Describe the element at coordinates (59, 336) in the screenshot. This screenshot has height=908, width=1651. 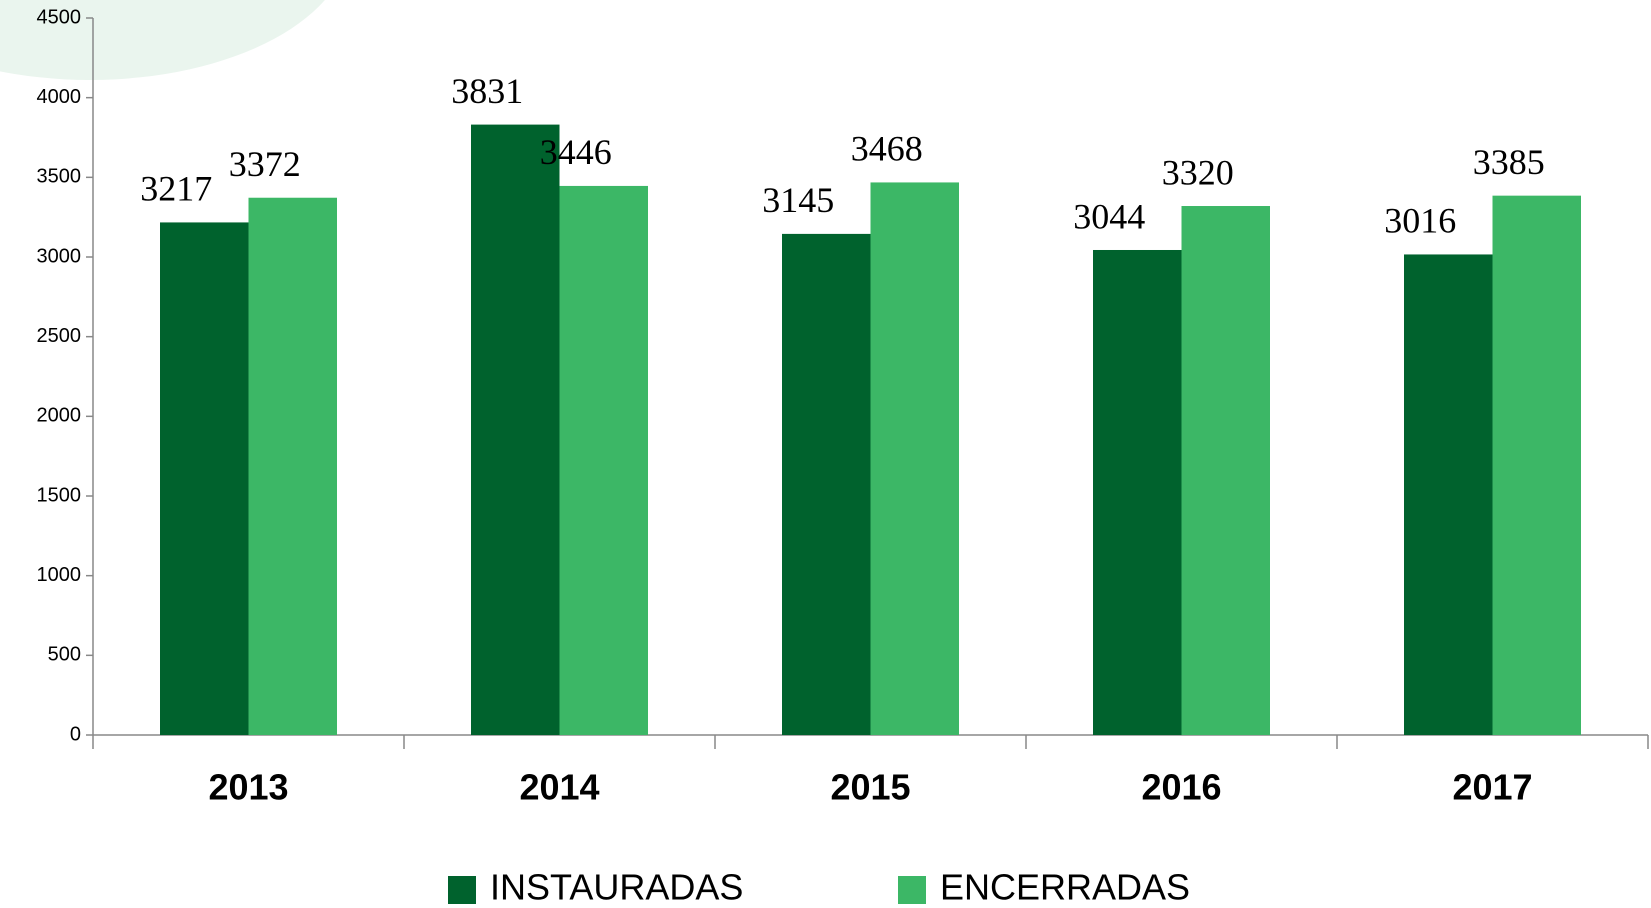
I see `y-tick-label: 2500` at that location.